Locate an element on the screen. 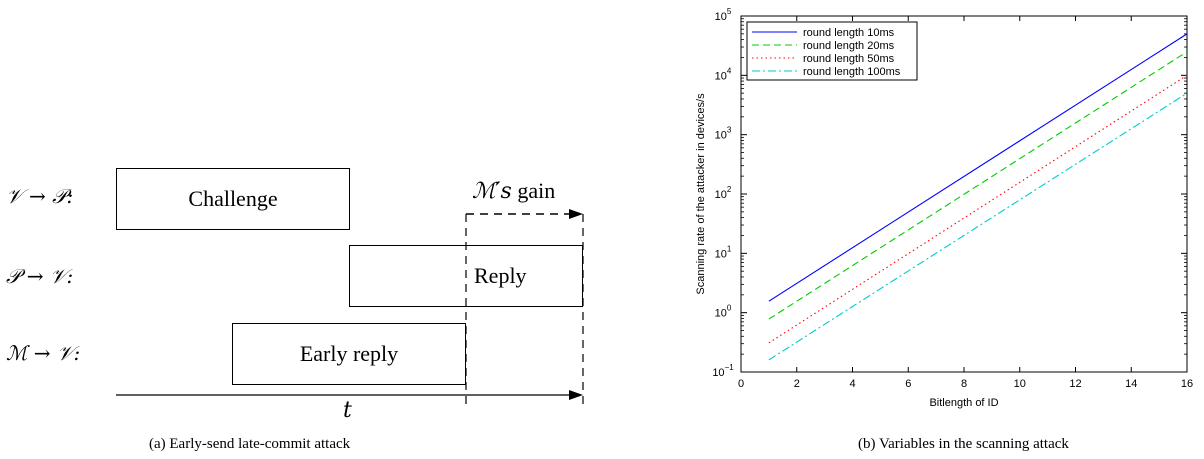  y-tick-label: 10⁻¹ is located at coordinates (723, 371).